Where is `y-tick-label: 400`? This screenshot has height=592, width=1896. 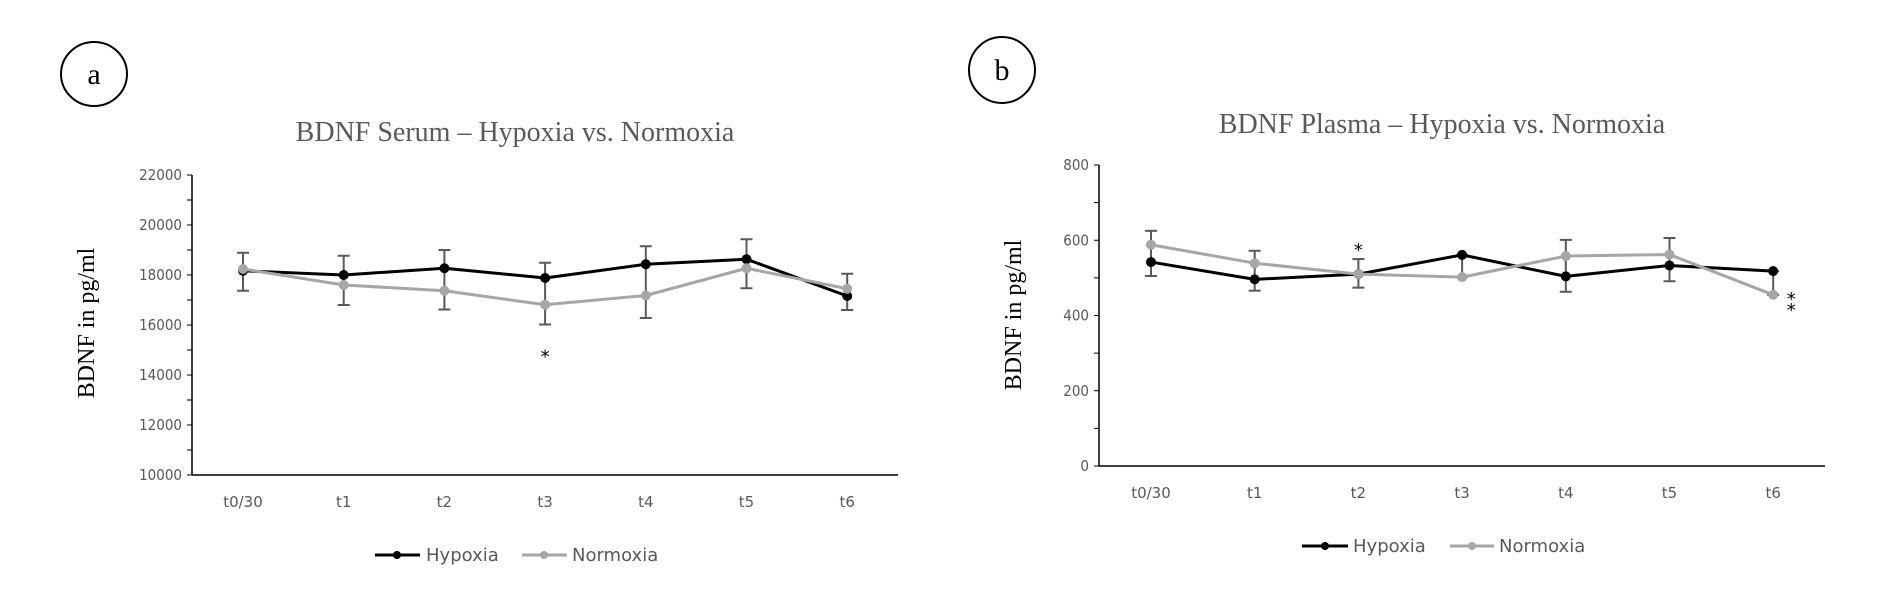 y-tick-label: 400 is located at coordinates (1076, 316).